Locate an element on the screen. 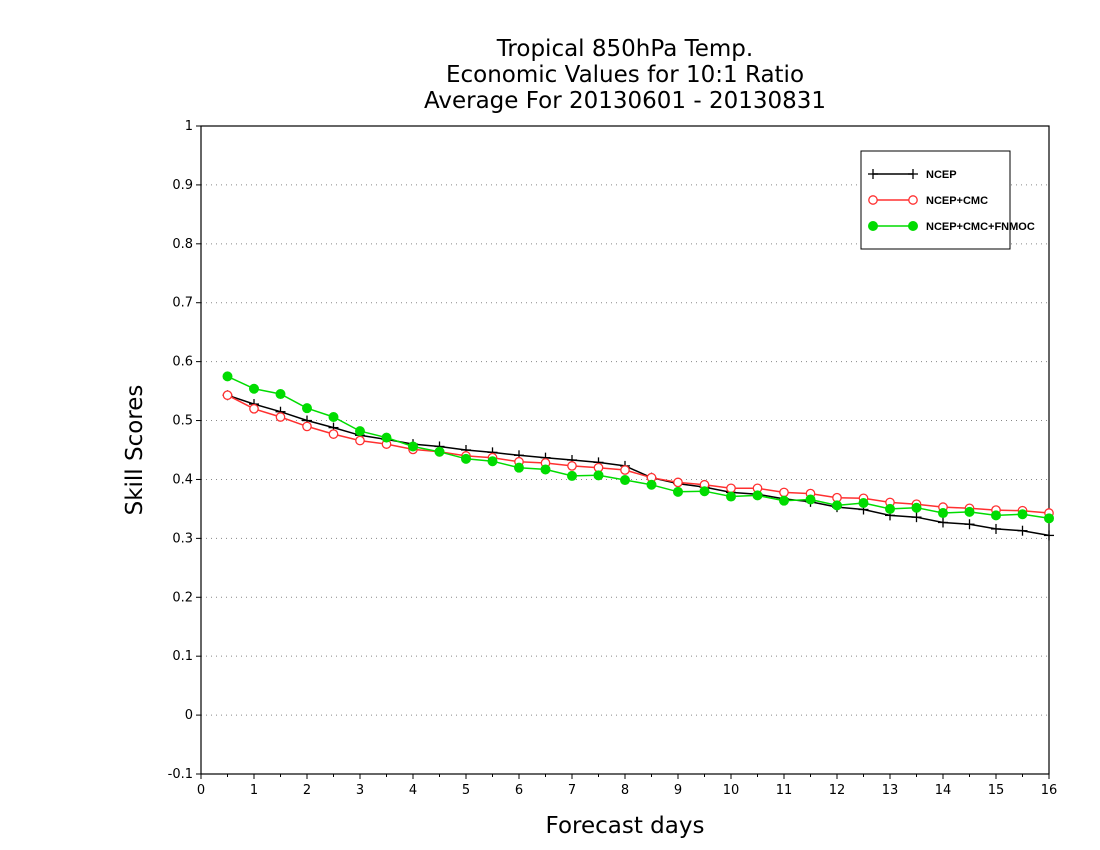 This screenshot has width=1100, height=850. x-tick-label: 5 is located at coordinates (466, 790).